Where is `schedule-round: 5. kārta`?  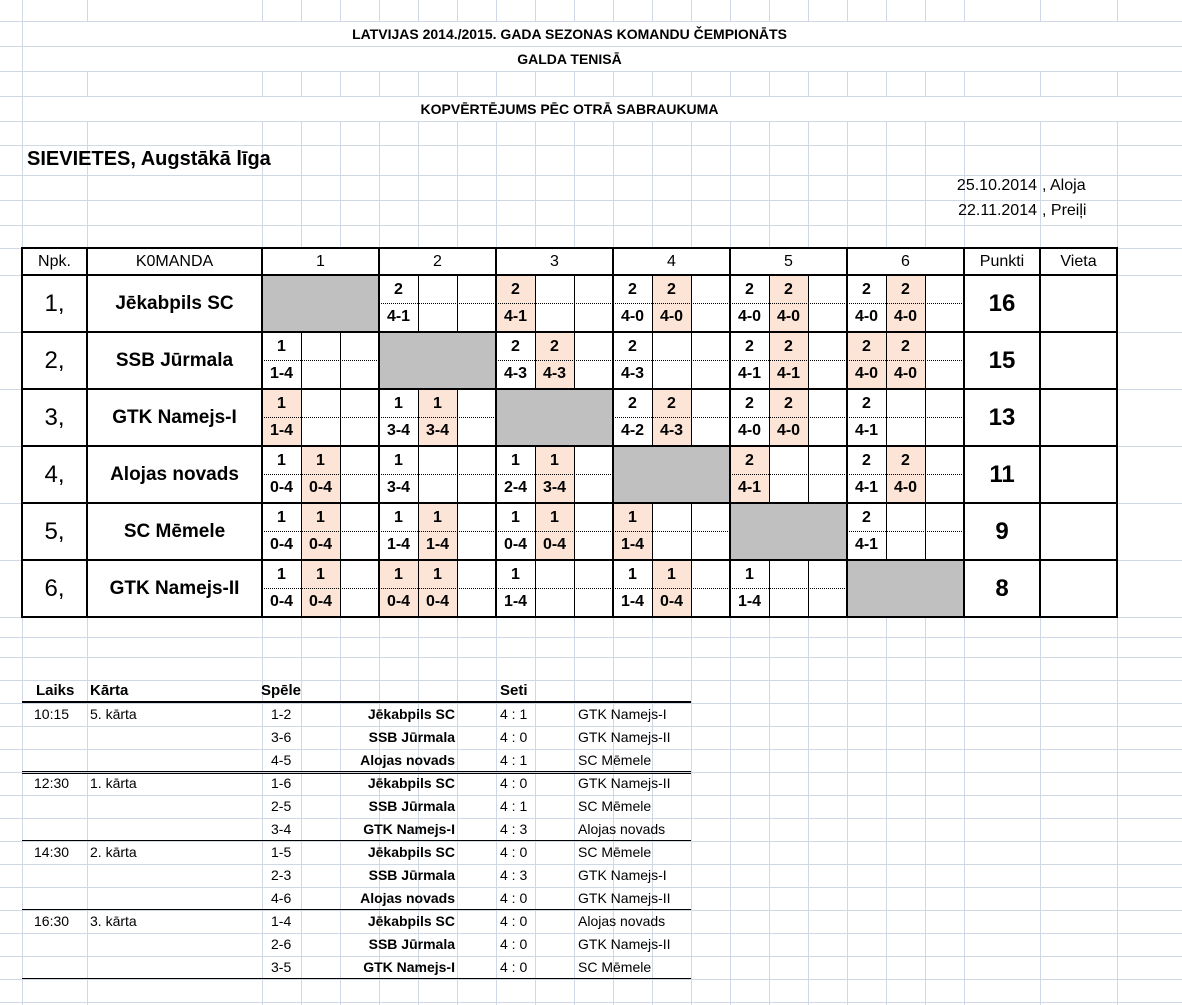
schedule-round: 5. kārta is located at coordinates (113, 714).